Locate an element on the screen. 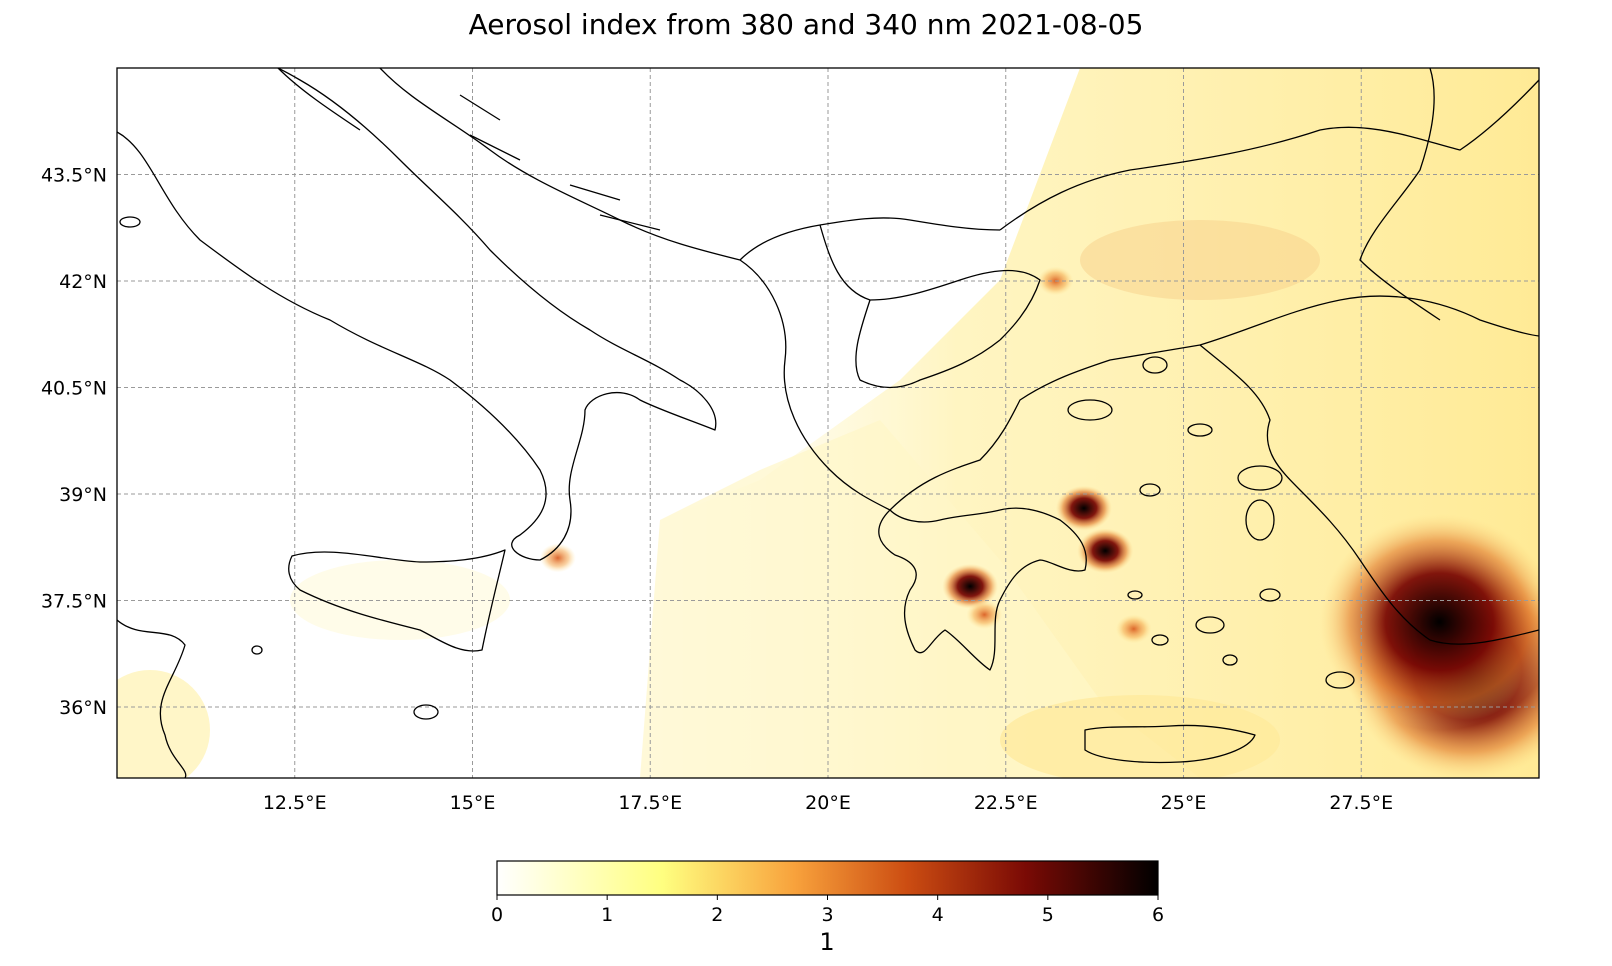 This screenshot has height=966, width=1612. bulgaria-haze-patch is located at coordinates (1200, 260).